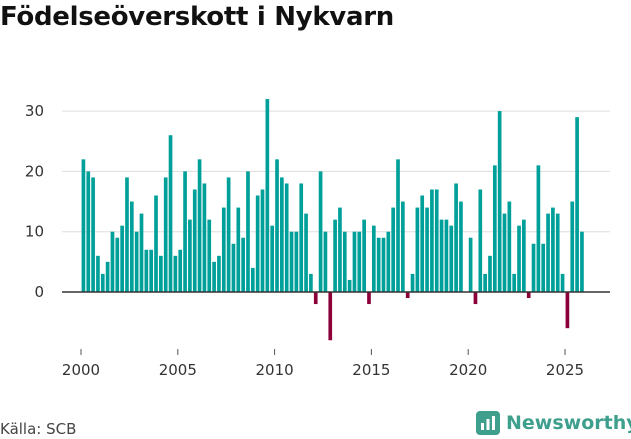 The image size is (631, 439). What do you see at coordinates (81, 370) in the screenshot?
I see `x-tick-label: 2000` at bounding box center [81, 370].